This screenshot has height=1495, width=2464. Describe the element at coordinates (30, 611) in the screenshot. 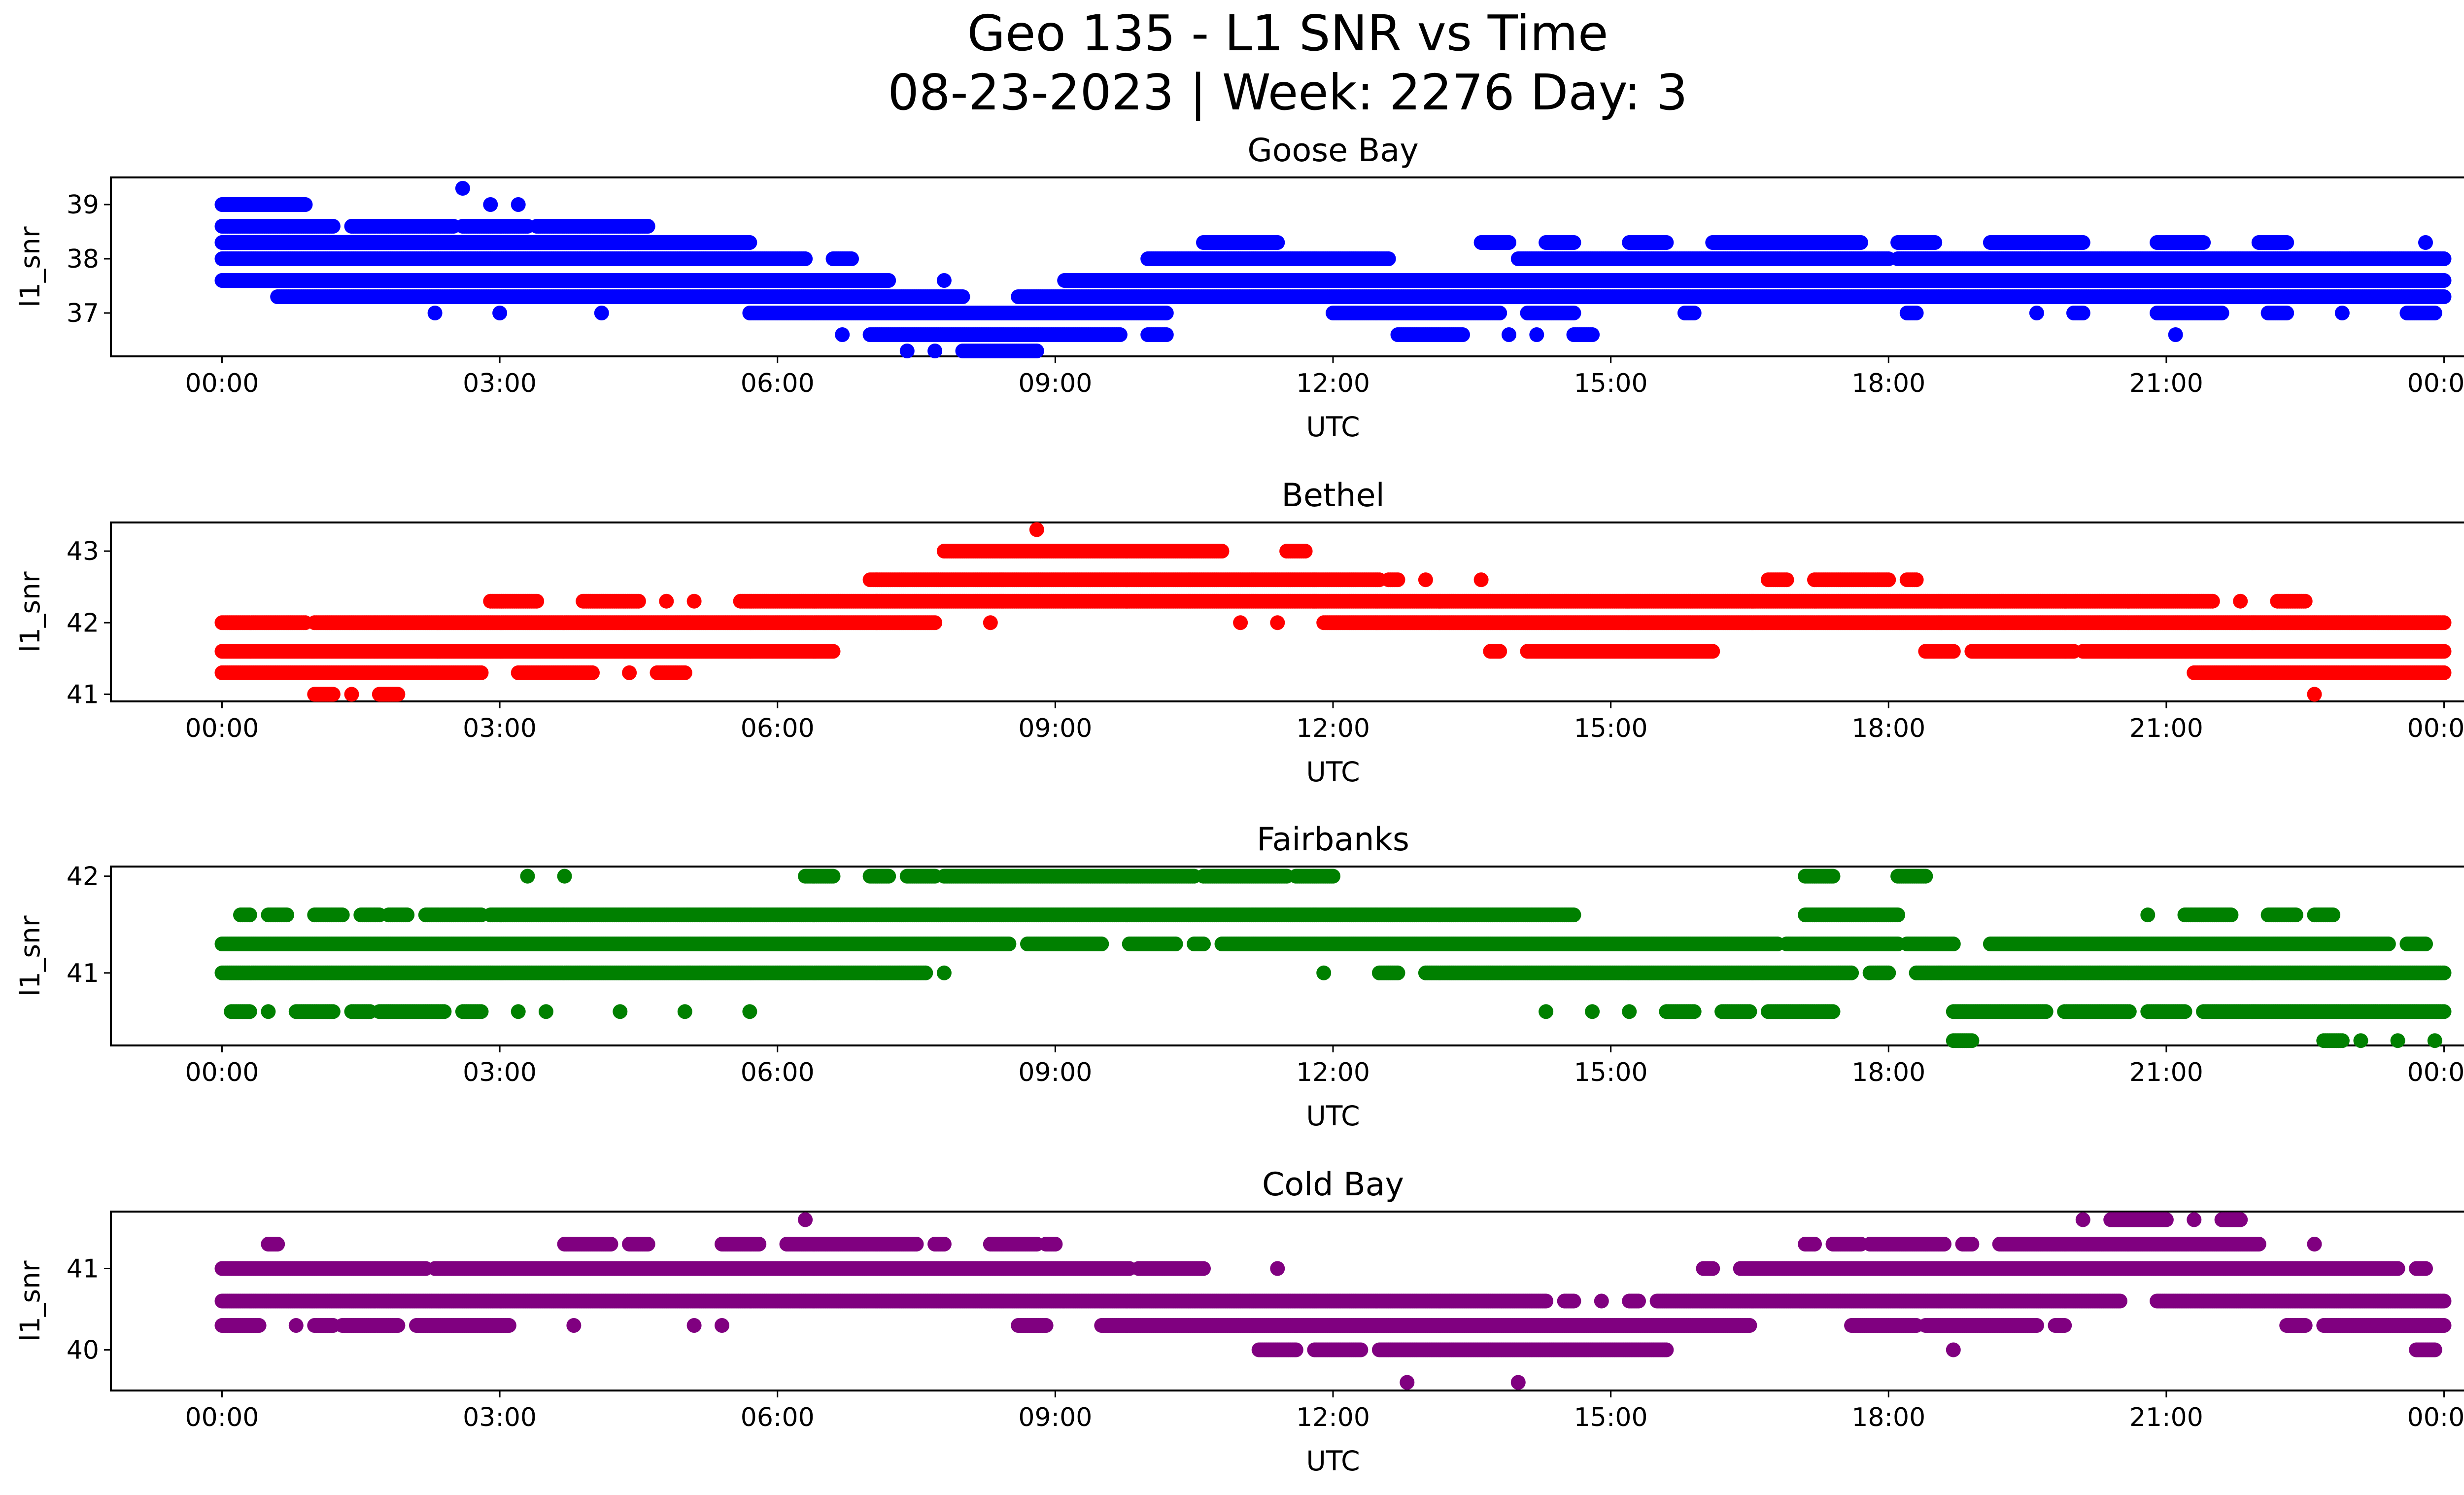

I see `y-axis-label-bethel: l1_snr` at that location.